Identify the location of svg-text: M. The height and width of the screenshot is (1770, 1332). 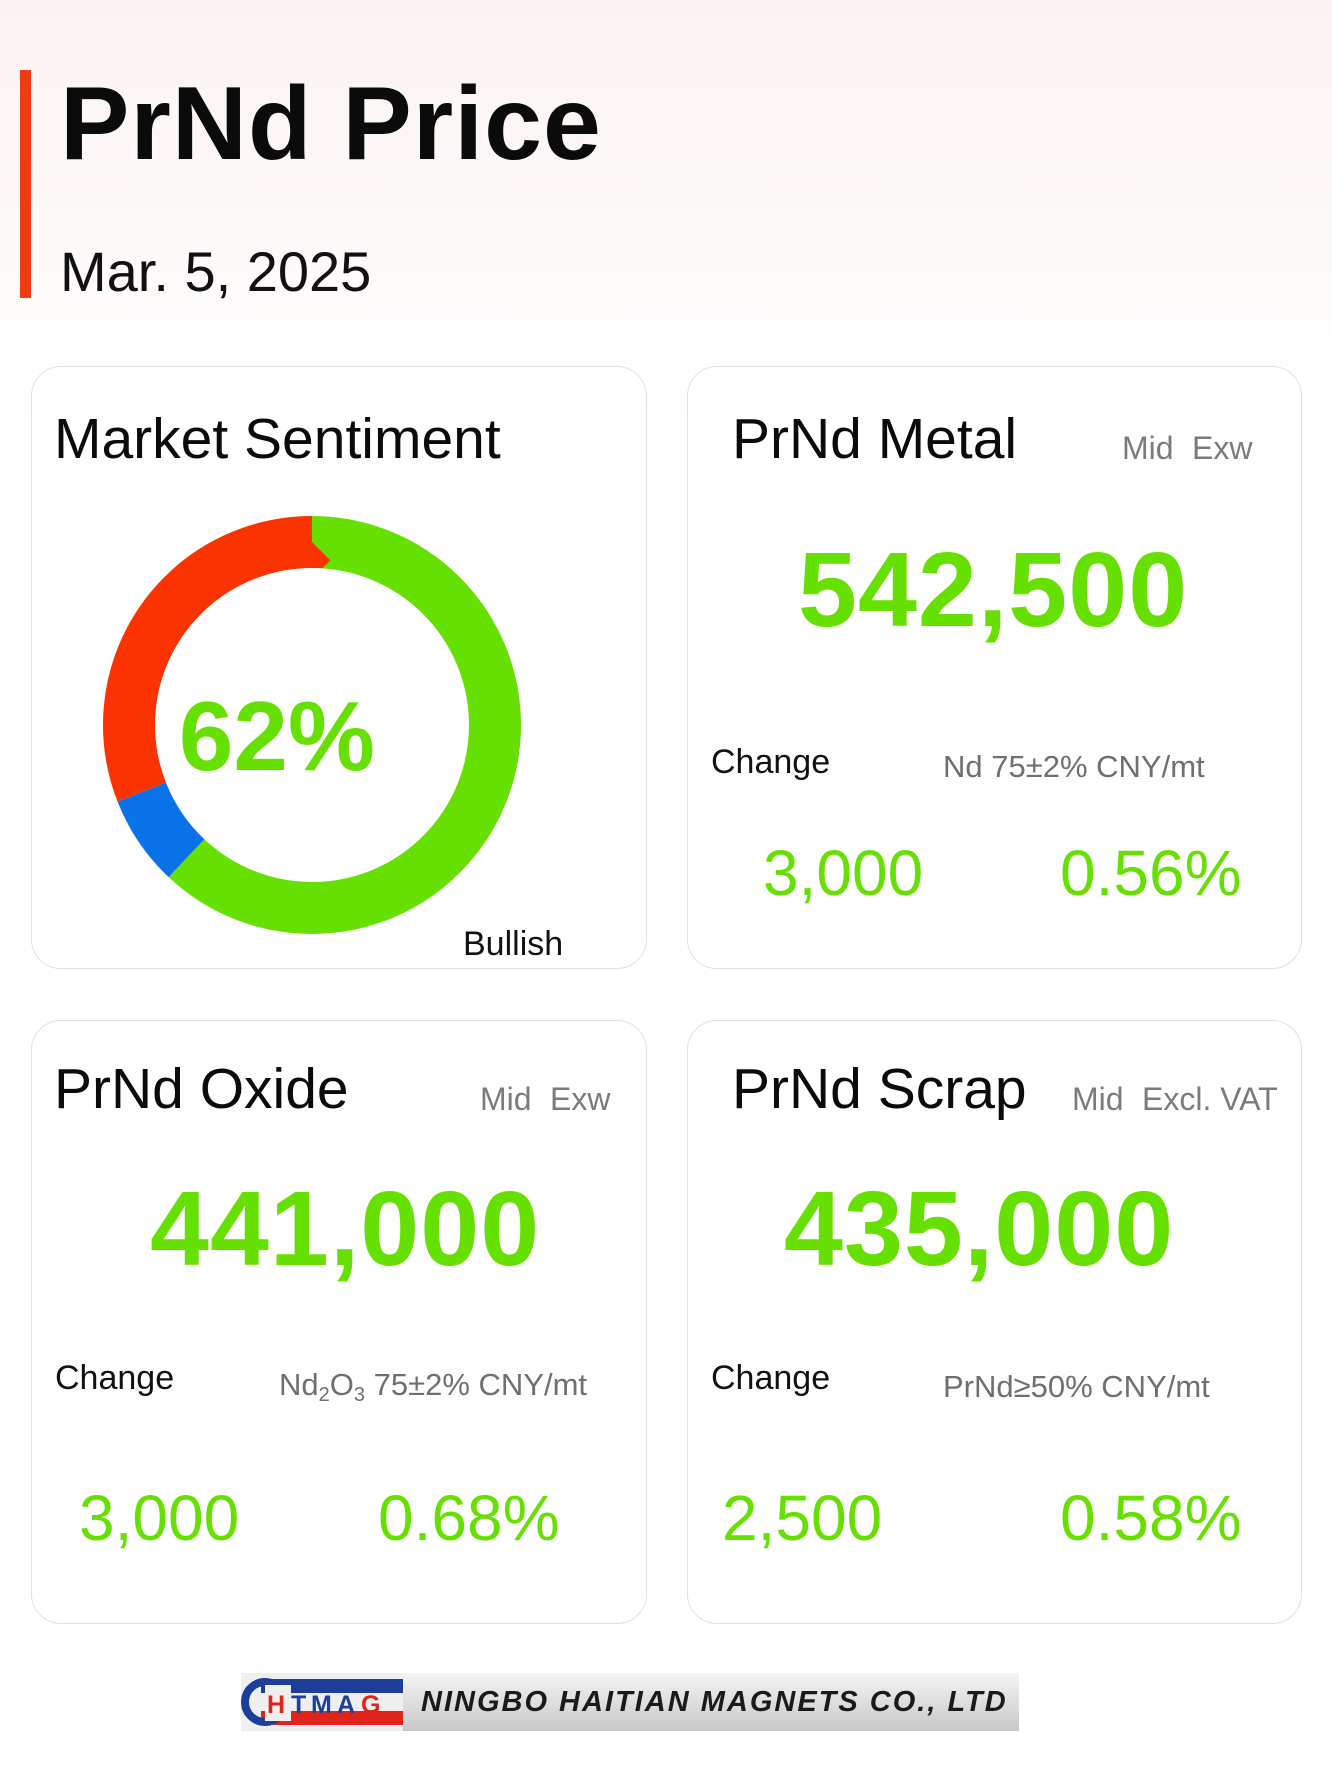
(321, 1705).